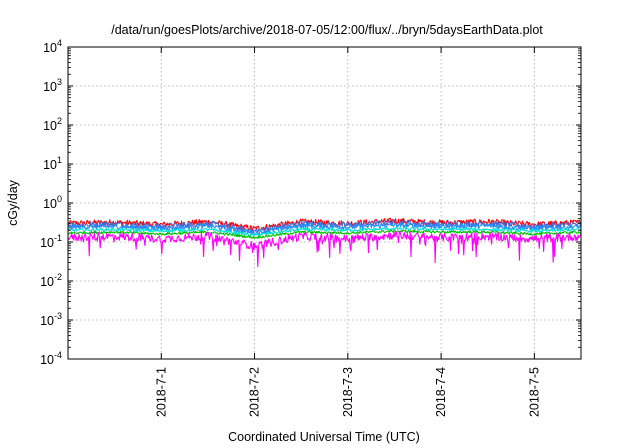  What do you see at coordinates (13, 202) in the screenshot?
I see `y-axis-label: cGy/day` at bounding box center [13, 202].